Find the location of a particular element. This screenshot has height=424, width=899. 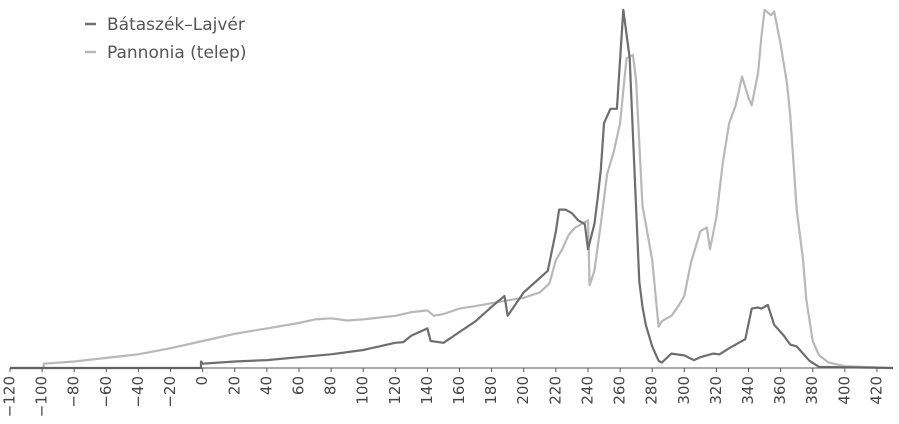

x-tick-label: 80 is located at coordinates (331, 385).